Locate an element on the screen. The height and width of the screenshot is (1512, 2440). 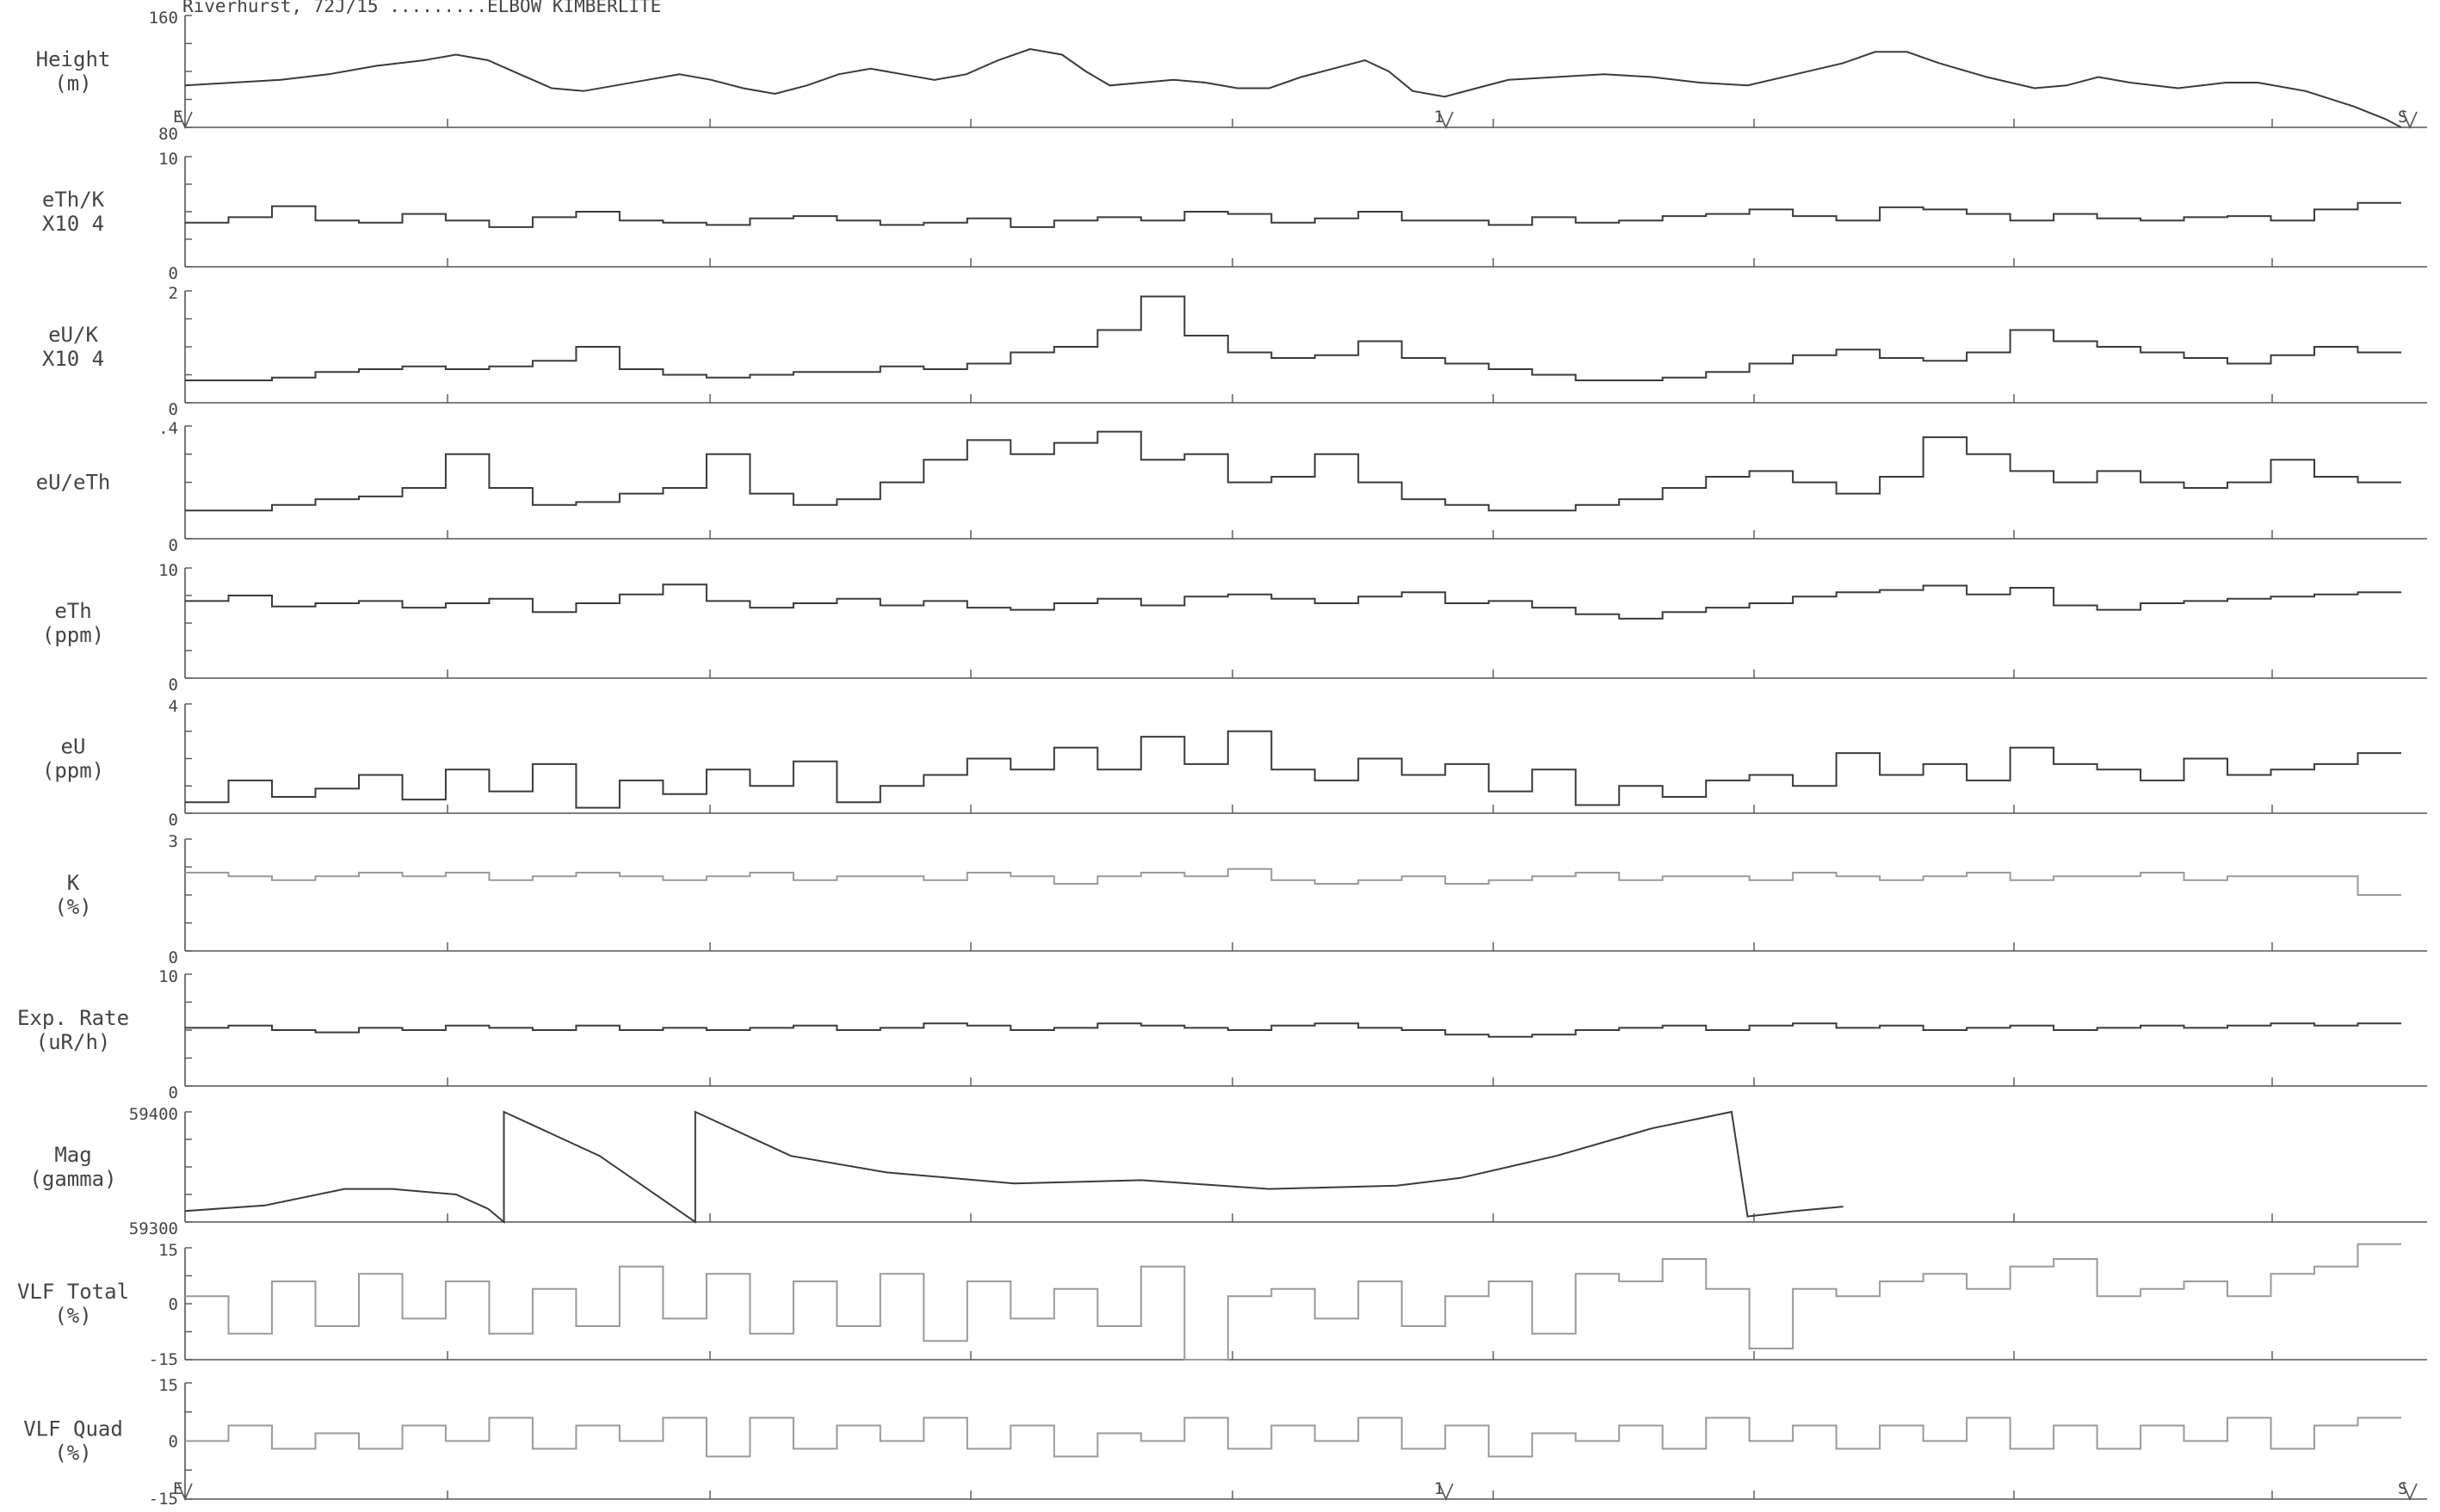
panel-9: 15 0 -15 VLF Total(%) is located at coordinates (1222, 1305).